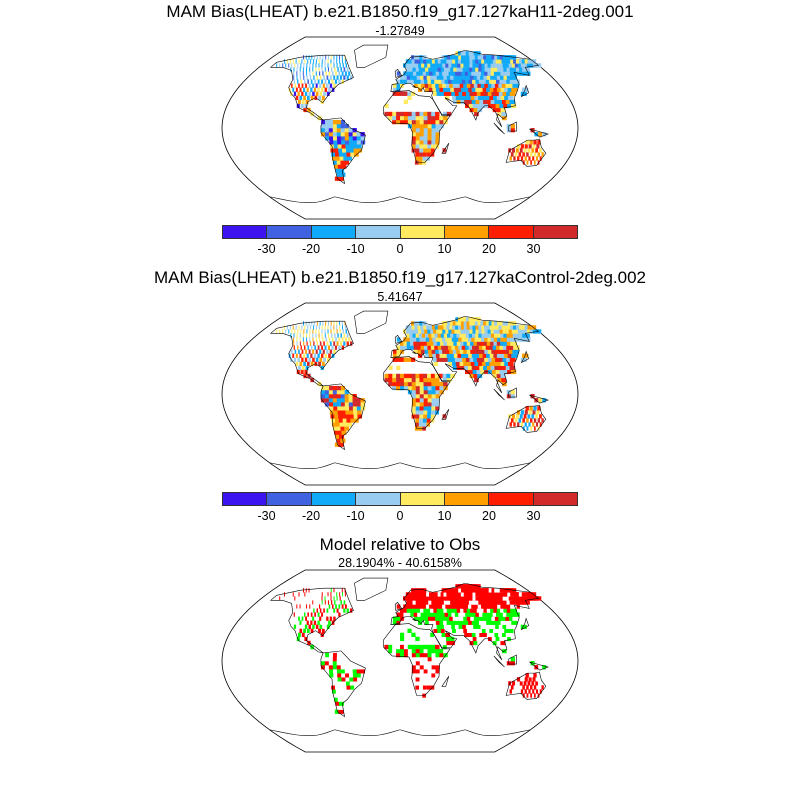 The height and width of the screenshot is (800, 800). What do you see at coordinates (465, 621) in the screenshot?
I see `coastline-eurasia` at bounding box center [465, 621].